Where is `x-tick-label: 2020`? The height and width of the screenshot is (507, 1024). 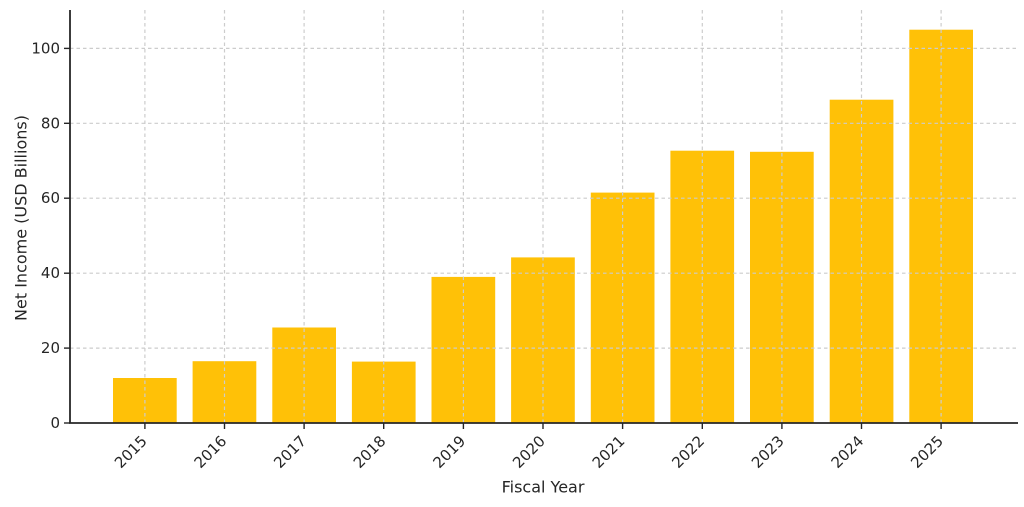 x-tick-label: 2020 is located at coordinates (529, 452).